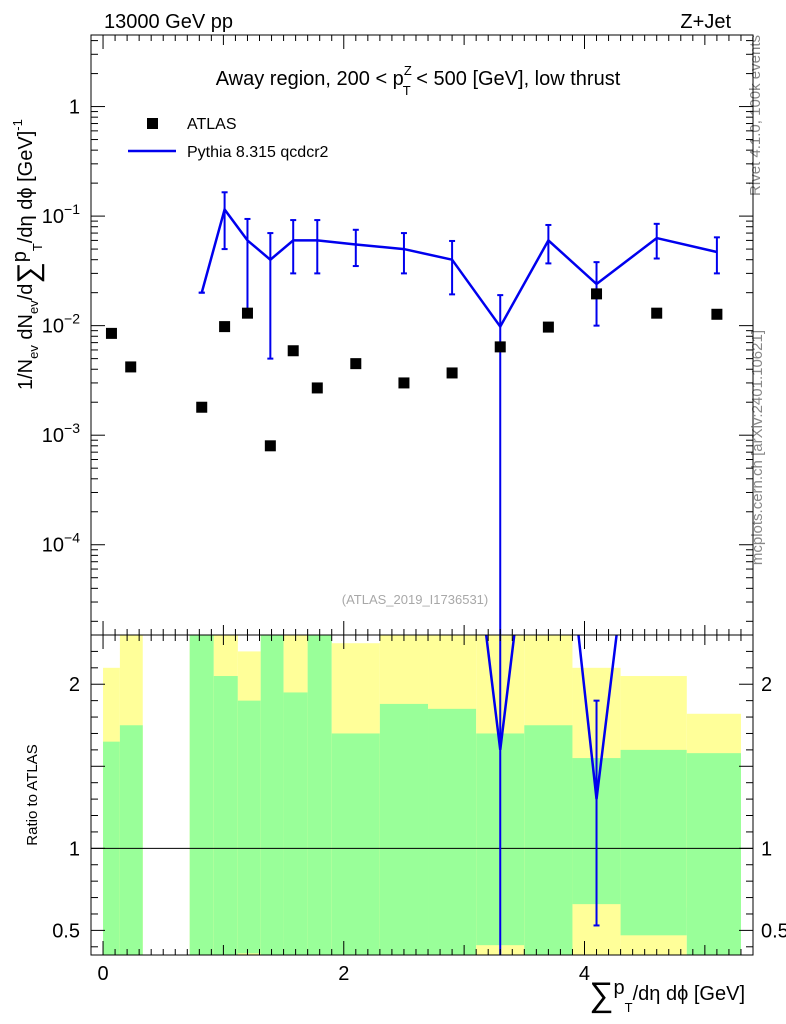 The height and width of the screenshot is (1024, 786). What do you see at coordinates (61, 324) in the screenshot?
I see `main-ytick-label-2: 10⁻²` at bounding box center [61, 324].